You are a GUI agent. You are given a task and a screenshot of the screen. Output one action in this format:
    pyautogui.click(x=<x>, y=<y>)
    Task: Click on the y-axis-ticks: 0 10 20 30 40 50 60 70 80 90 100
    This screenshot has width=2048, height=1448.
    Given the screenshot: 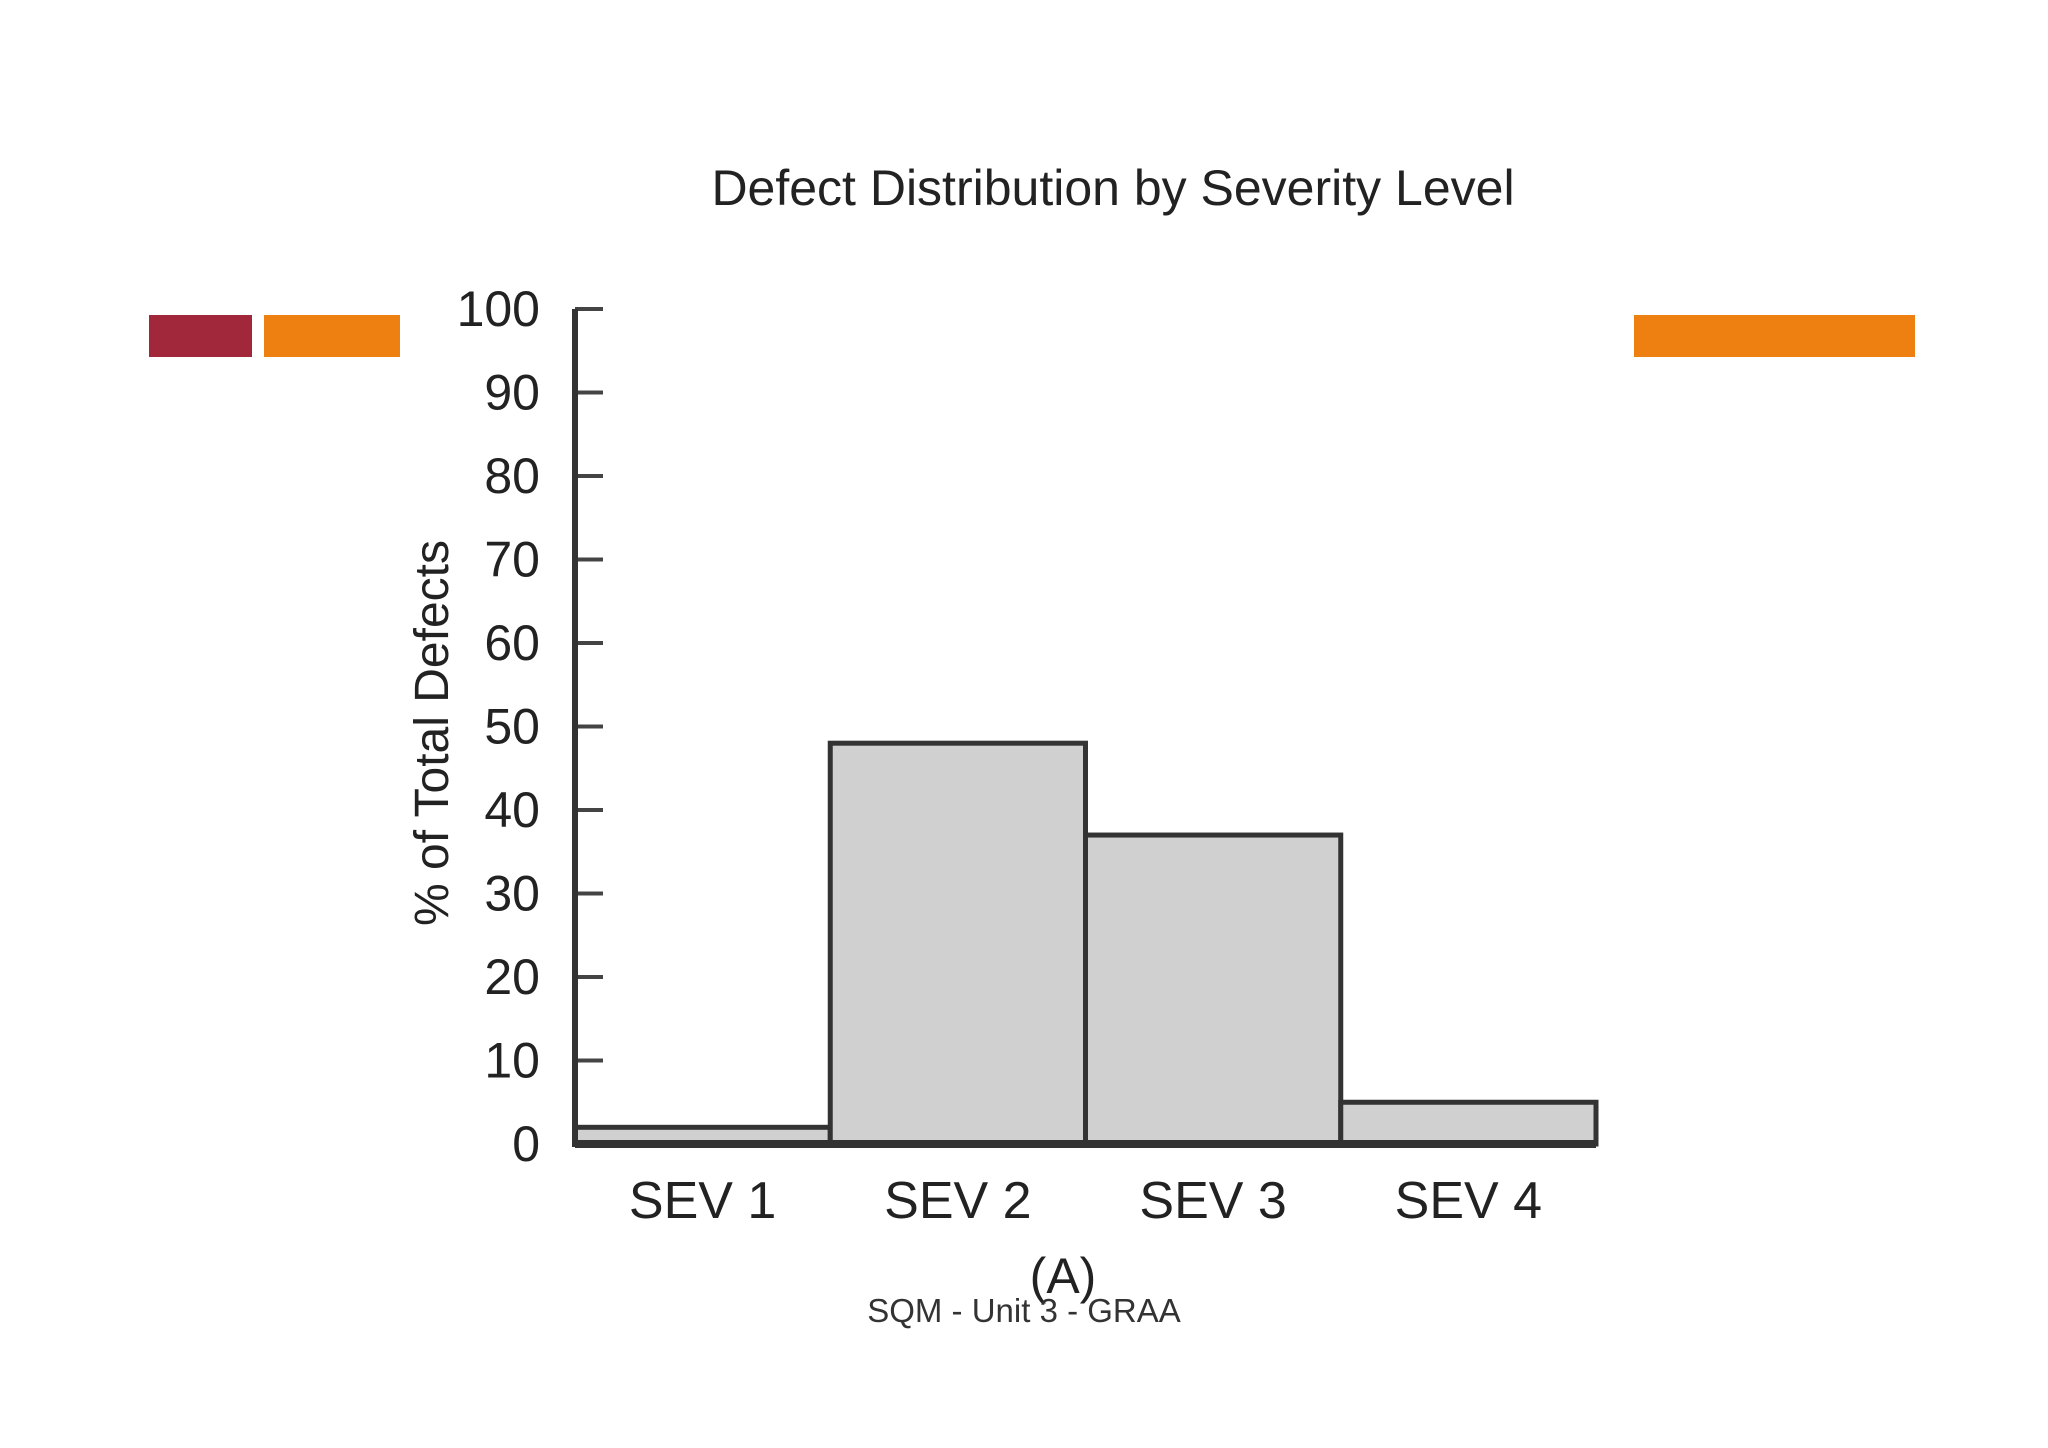 What is the action you would take?
    pyautogui.click(x=530, y=726)
    